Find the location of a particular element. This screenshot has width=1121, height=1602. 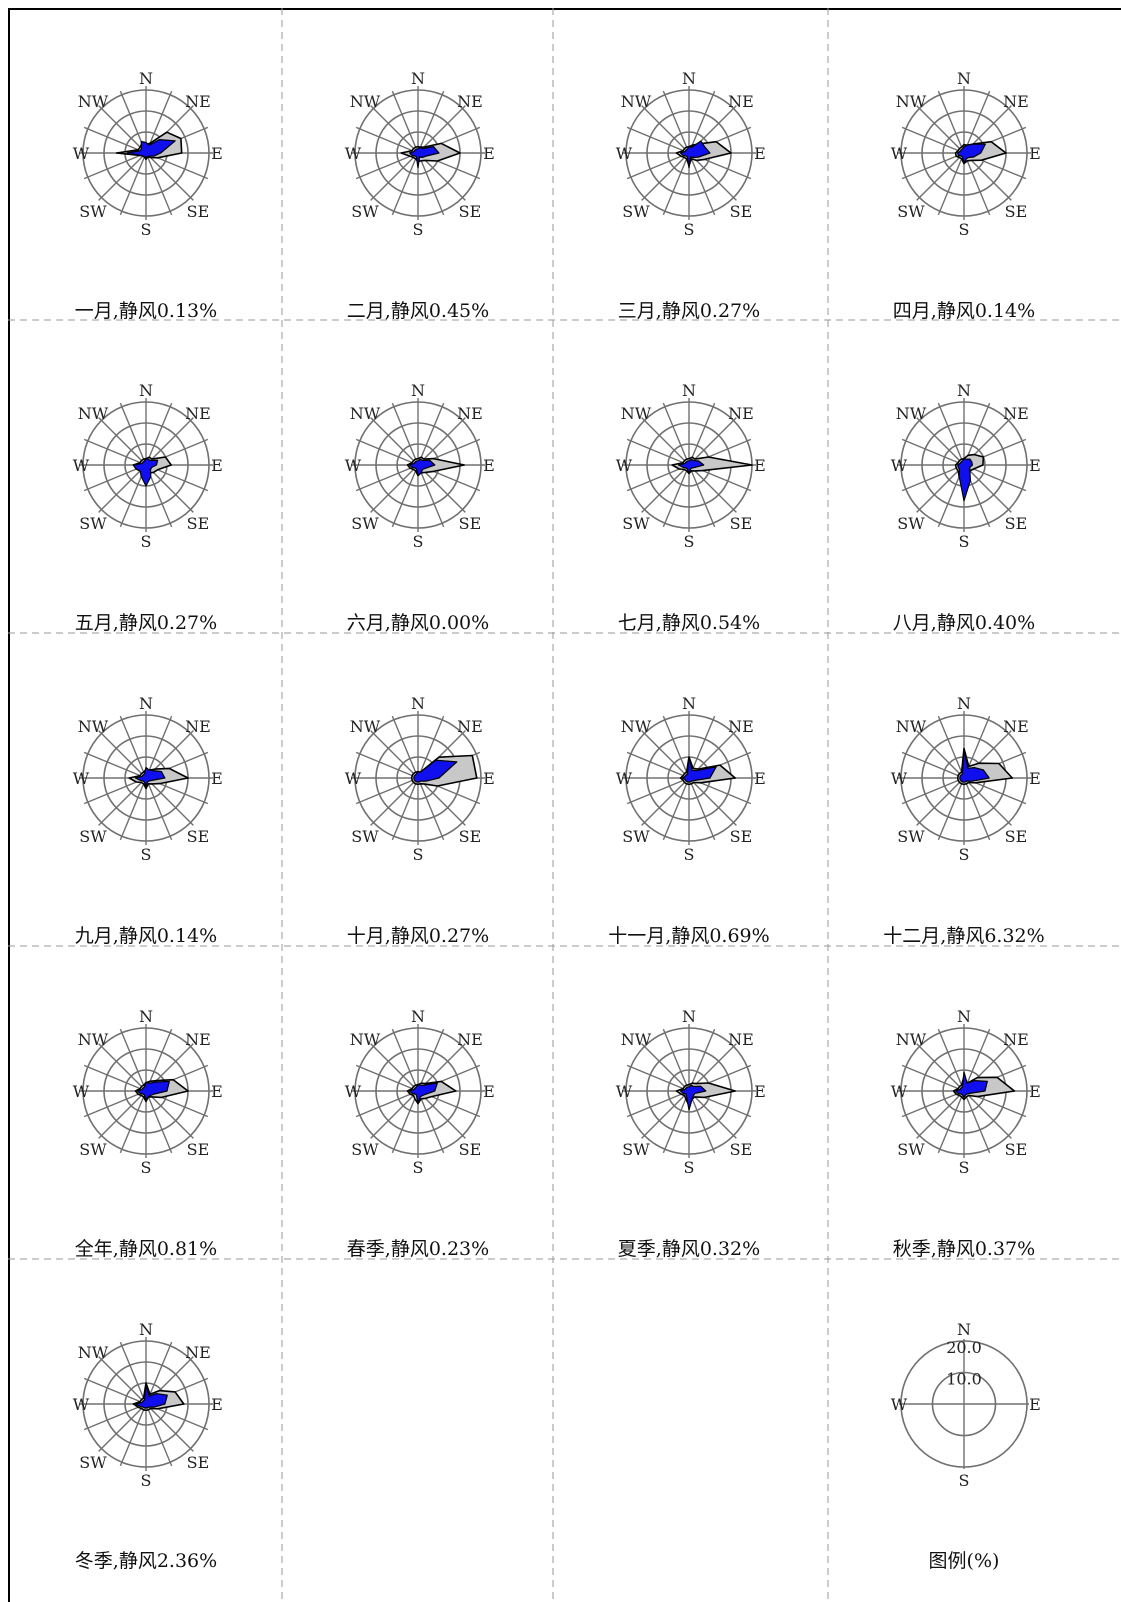

wind-rose-chart: N NE E SE S SW W NW 冬季,静风2.36% is located at coordinates (148, 1446).